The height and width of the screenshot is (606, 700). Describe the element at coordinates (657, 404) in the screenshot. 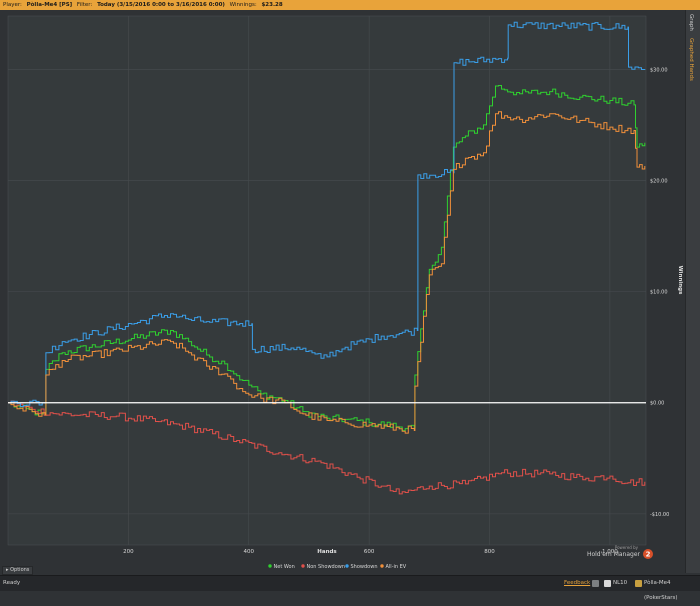

I see `y-tick-label: $0.00` at that location.